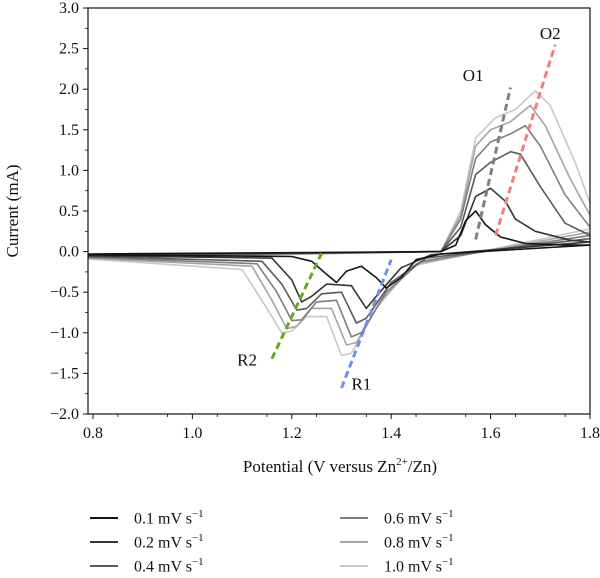  What do you see at coordinates (491, 433) in the screenshot?
I see `x-tick-label: 1.6` at bounding box center [491, 433].